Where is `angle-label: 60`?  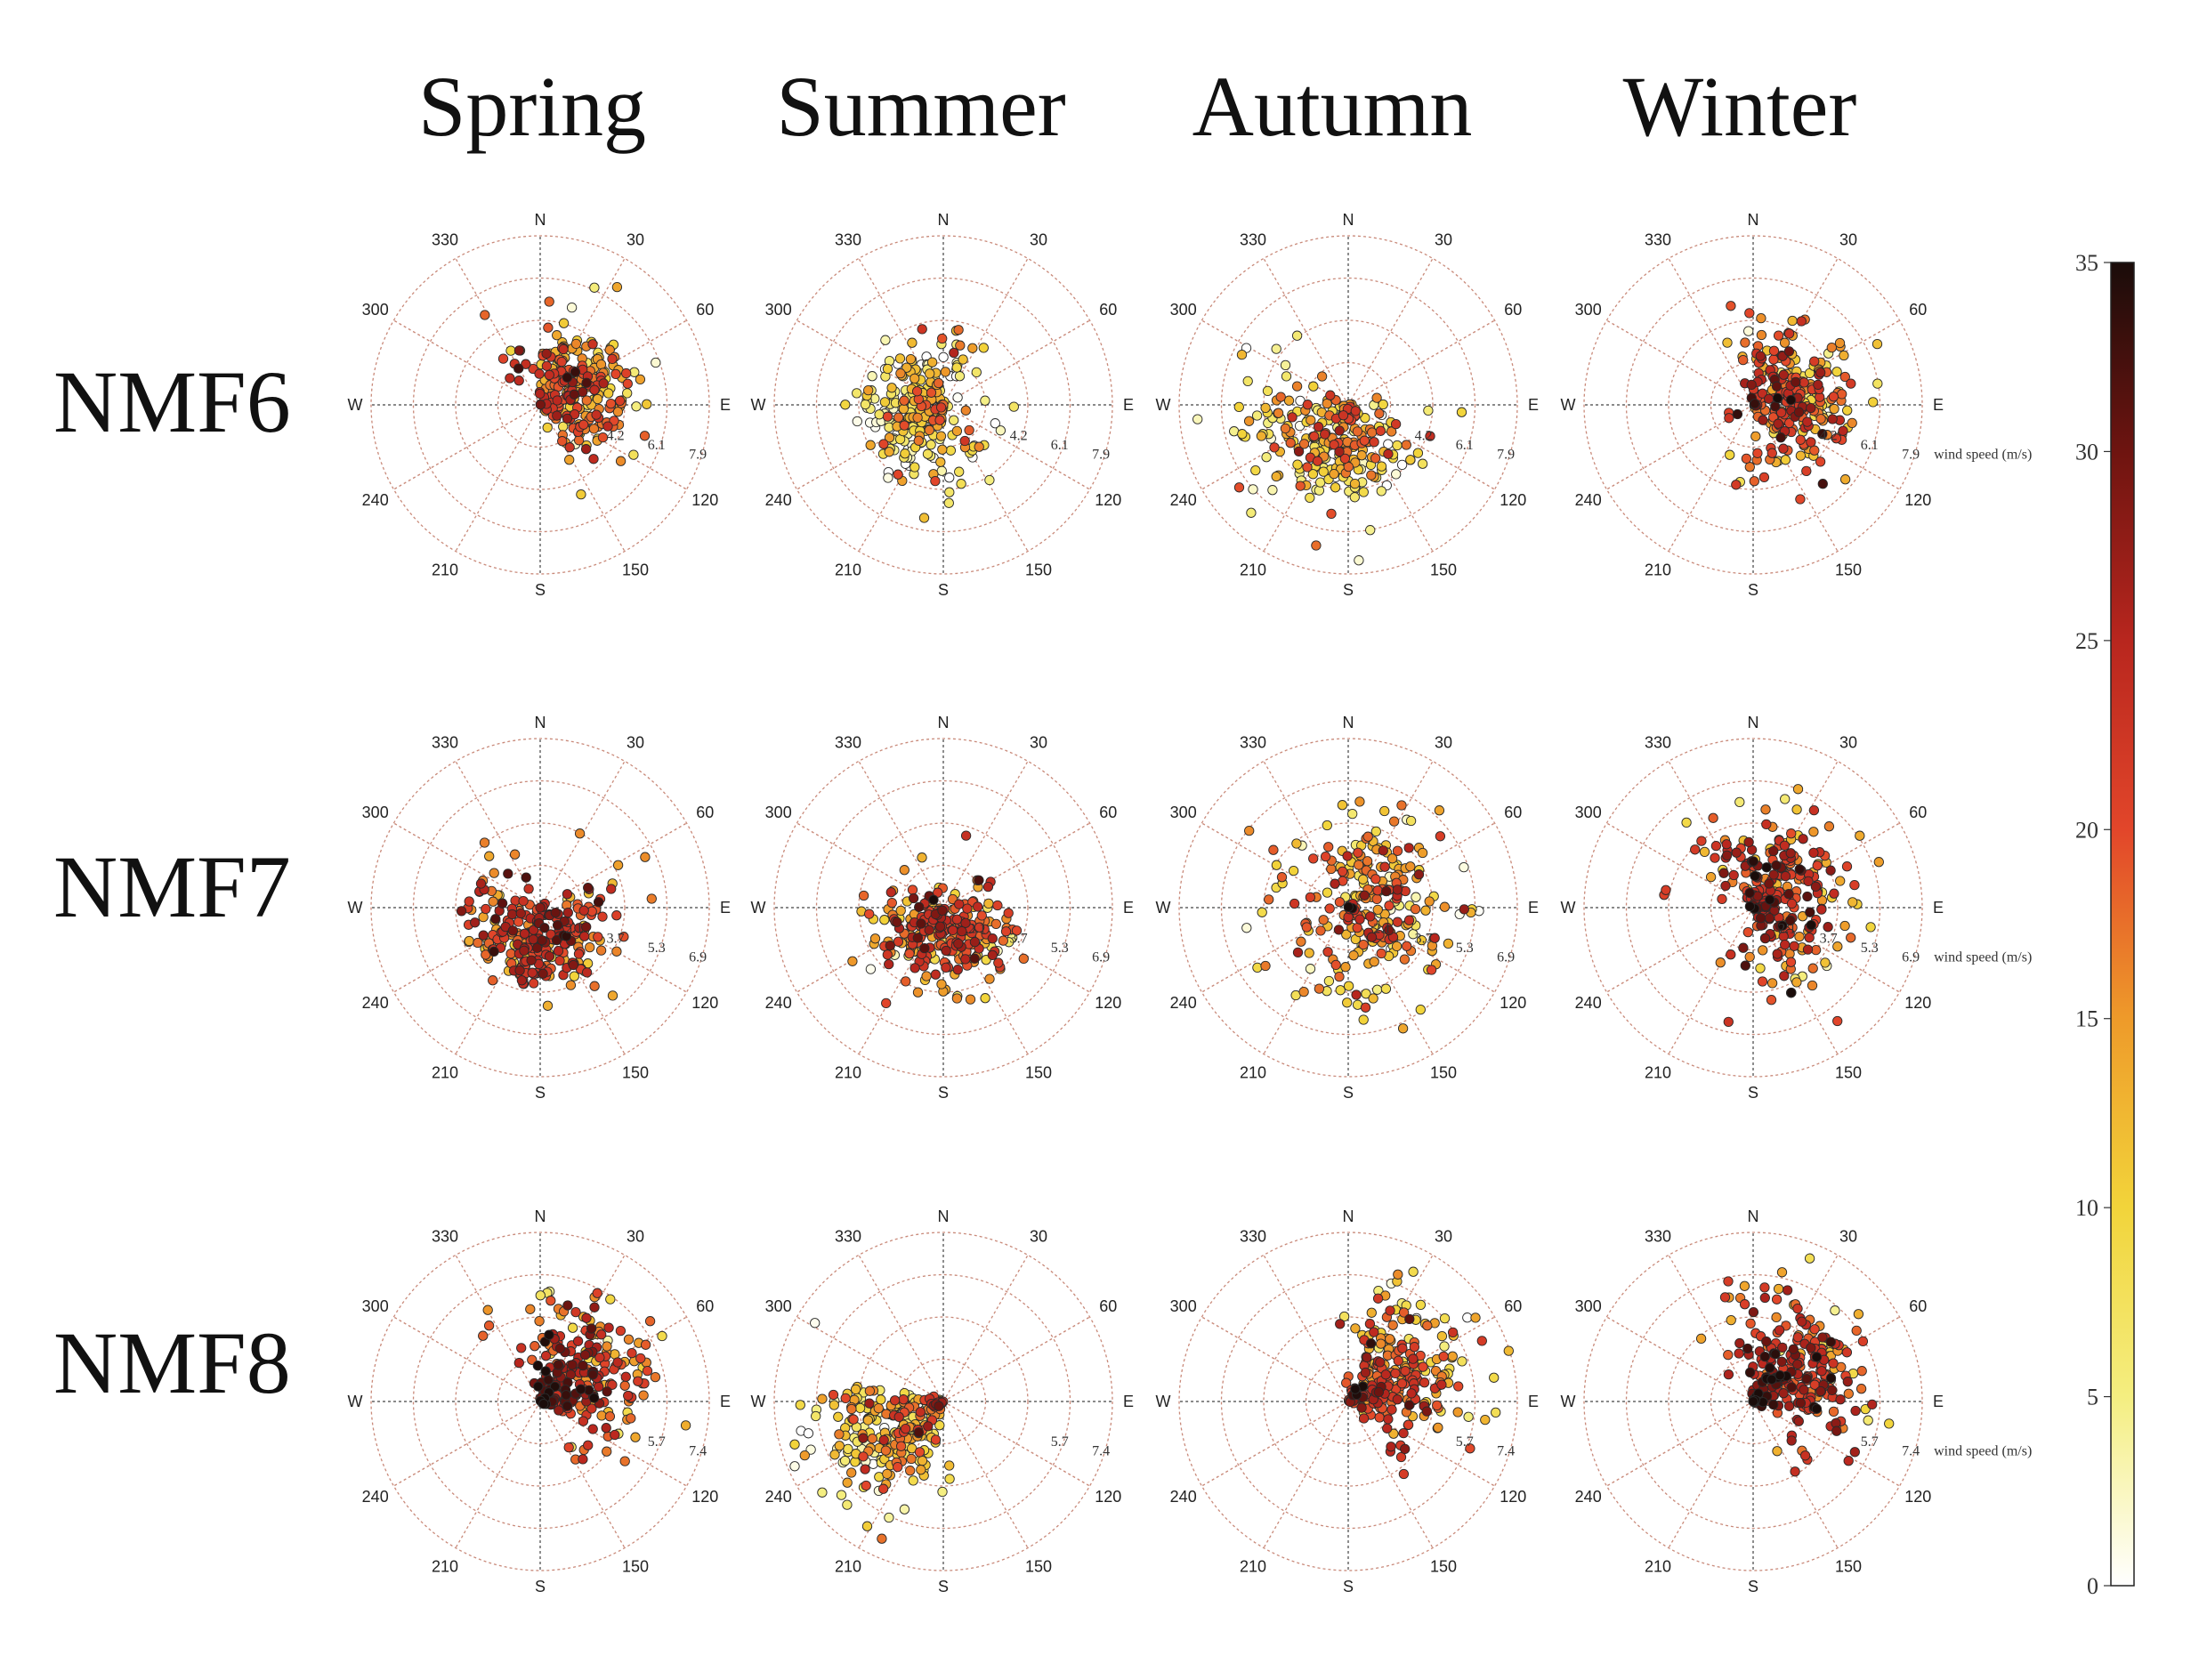 angle-label: 60 is located at coordinates (705, 812).